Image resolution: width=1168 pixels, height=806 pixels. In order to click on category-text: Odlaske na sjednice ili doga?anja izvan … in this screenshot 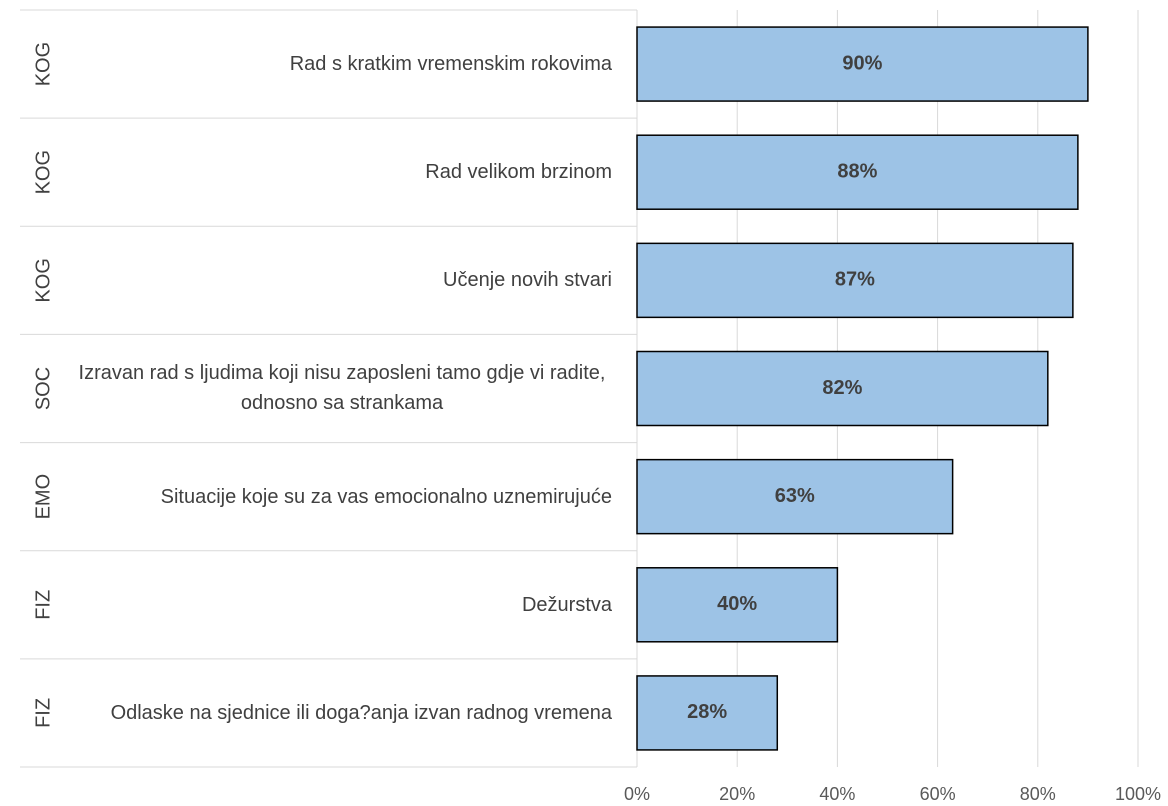, I will do `click(361, 712)`.